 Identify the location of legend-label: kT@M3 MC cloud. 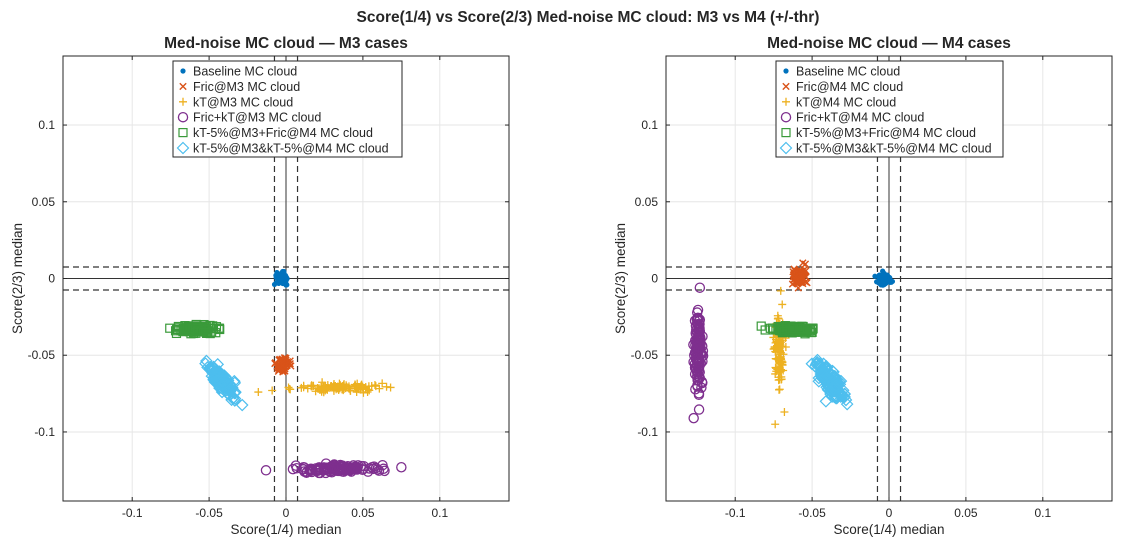
(243, 102).